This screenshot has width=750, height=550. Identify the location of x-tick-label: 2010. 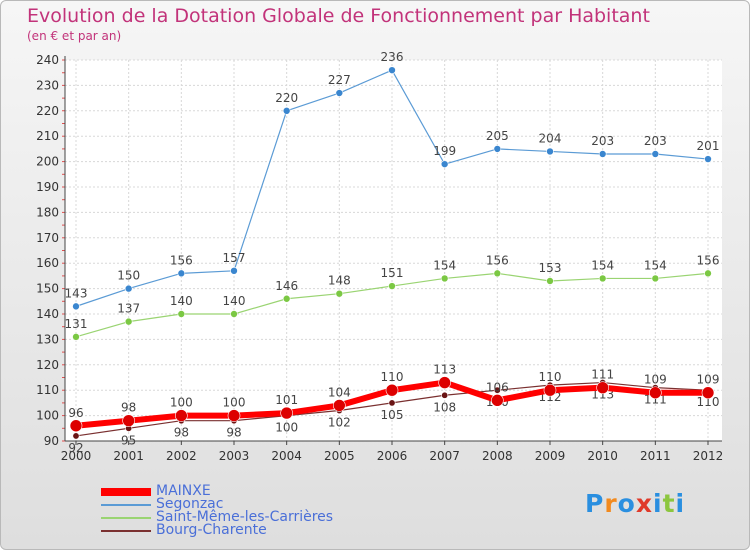
(602, 456).